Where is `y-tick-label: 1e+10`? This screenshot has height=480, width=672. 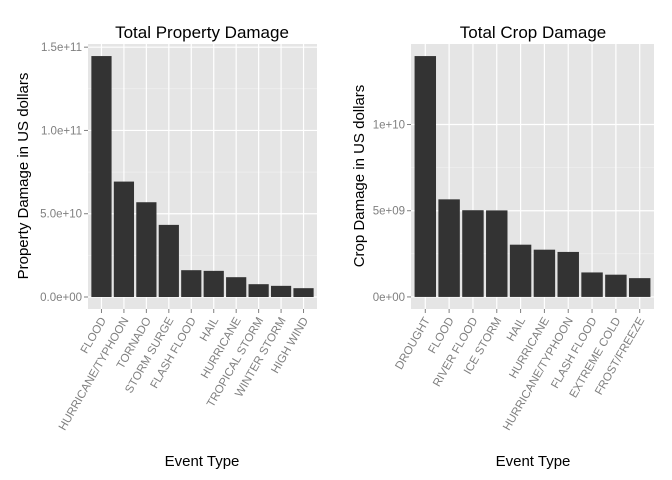 y-tick-label: 1e+10 is located at coordinates (389, 126).